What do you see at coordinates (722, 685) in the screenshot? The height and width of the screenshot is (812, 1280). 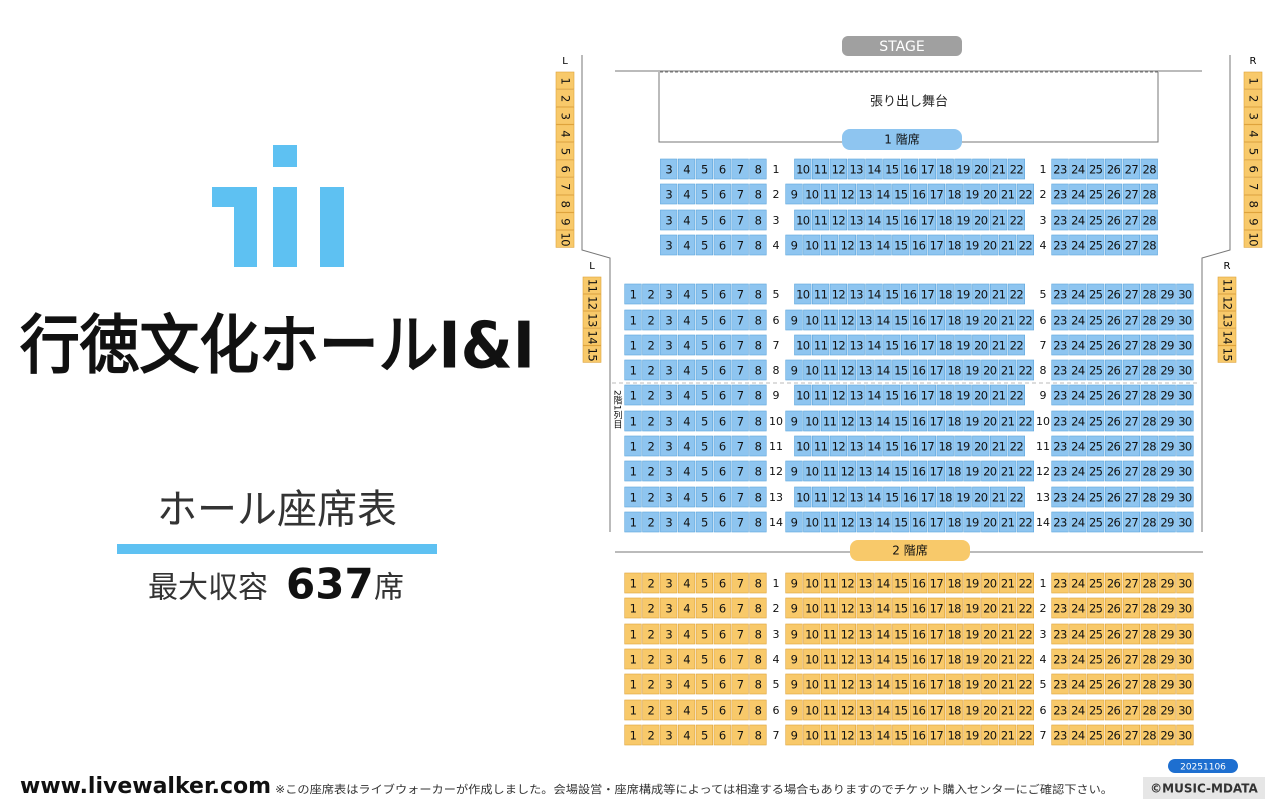 I see `seat-number: 6` at bounding box center [722, 685].